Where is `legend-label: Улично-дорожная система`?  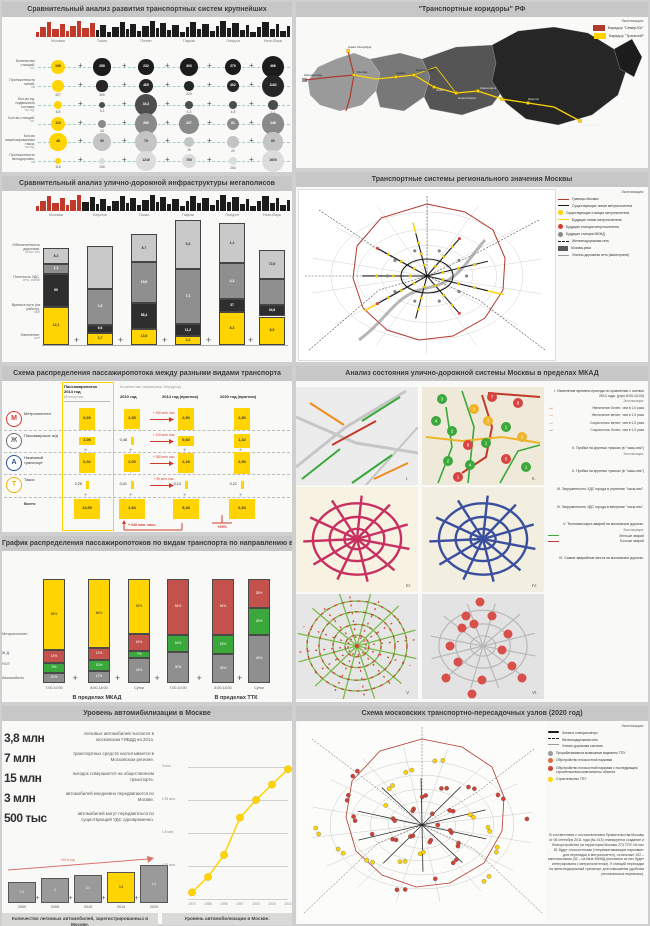 legend-label: Улично-дорожная система is located at coordinates (582, 746).